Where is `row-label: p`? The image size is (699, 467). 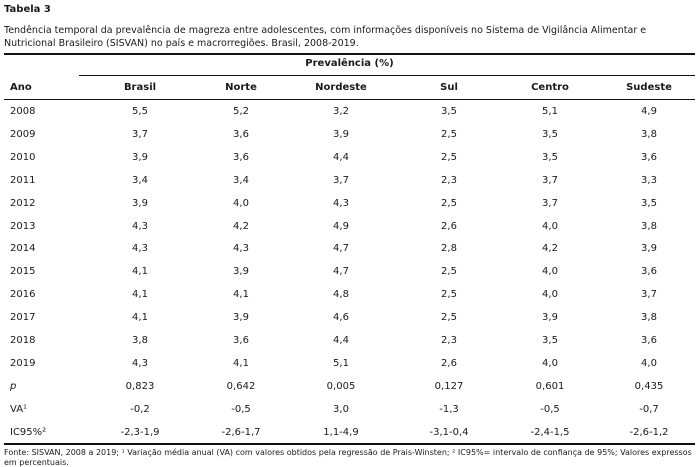
row-label: p is located at coordinates (13, 386).